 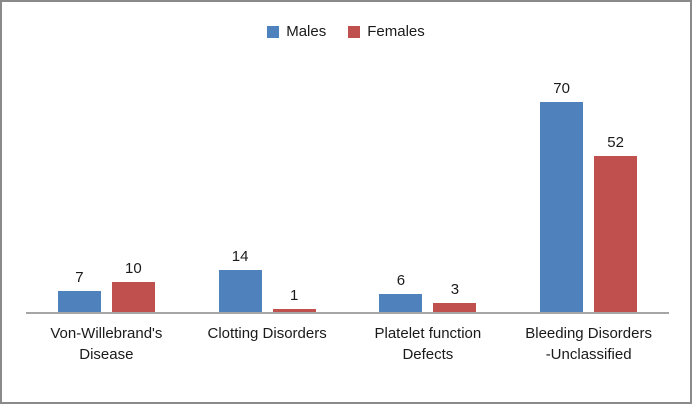 I want to click on legend-swatch-females-icon, so click(x=354, y=31).